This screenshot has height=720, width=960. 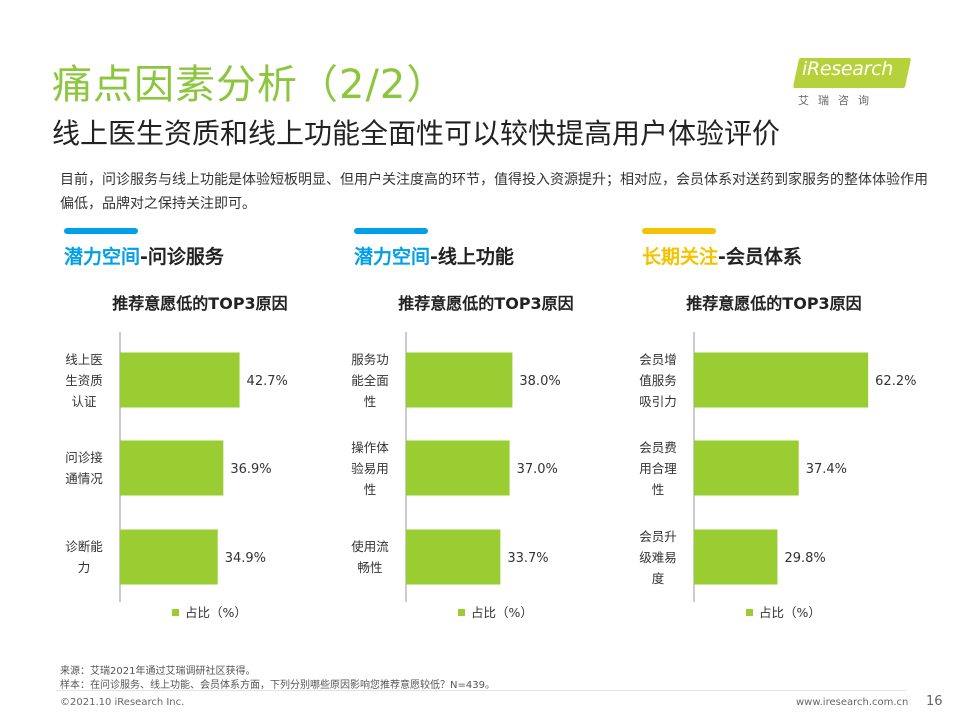 I want to click on page-subtitle: 线上医生资质和线上功能全面性可以较快提高用户体验评价, so click(x=416, y=133).